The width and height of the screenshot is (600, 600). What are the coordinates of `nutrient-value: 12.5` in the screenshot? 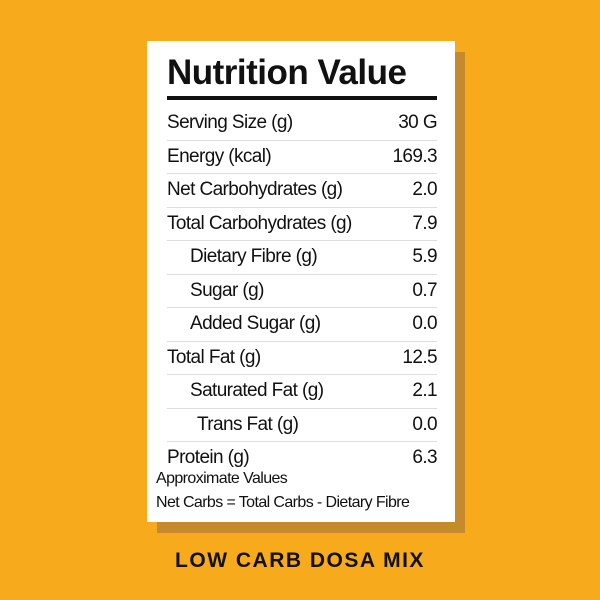 It's located at (419, 357).